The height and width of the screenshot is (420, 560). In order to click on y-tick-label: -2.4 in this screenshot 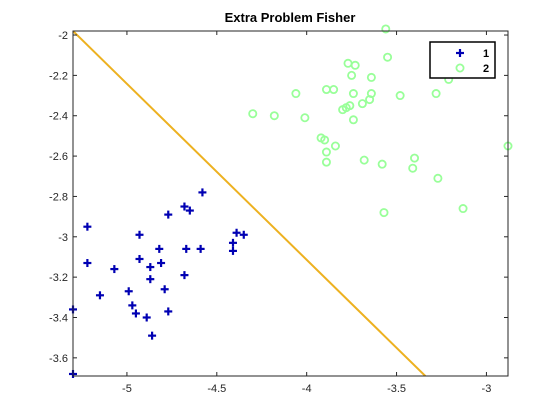, I will do `click(58, 117)`.